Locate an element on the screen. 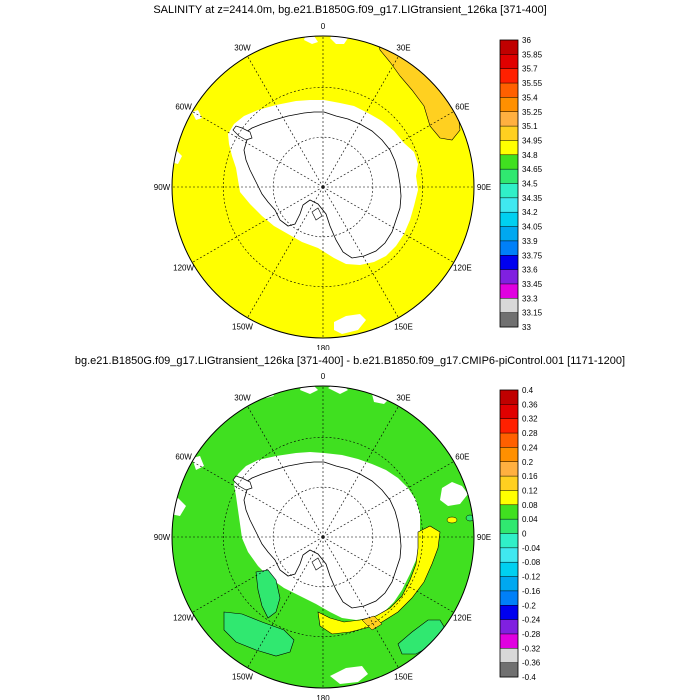 Image resolution: width=700 pixels, height=700 pixels. colorbar-tick-label: 33.6 is located at coordinates (530, 270).